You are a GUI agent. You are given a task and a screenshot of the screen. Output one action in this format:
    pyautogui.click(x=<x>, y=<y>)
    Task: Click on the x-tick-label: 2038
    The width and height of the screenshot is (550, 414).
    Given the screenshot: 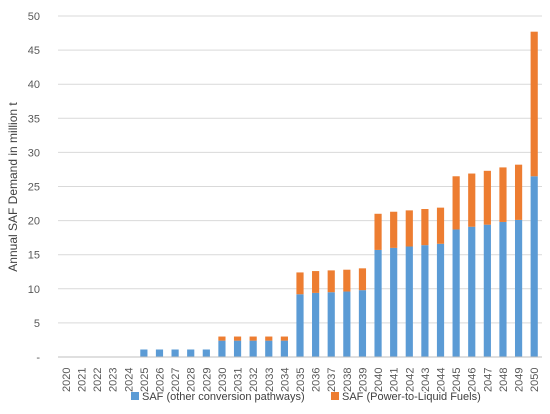 What is the action you would take?
    pyautogui.click(x=348, y=380)
    